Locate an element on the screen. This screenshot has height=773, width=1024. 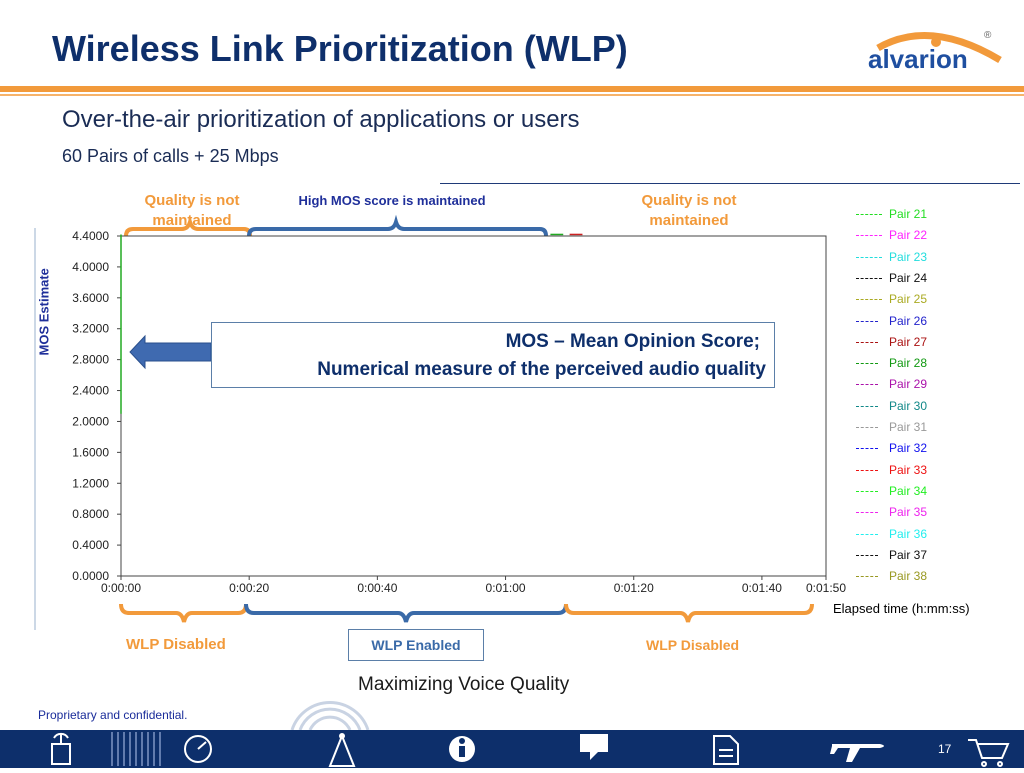
legend-label: Pair 21 is located at coordinates (908, 214).